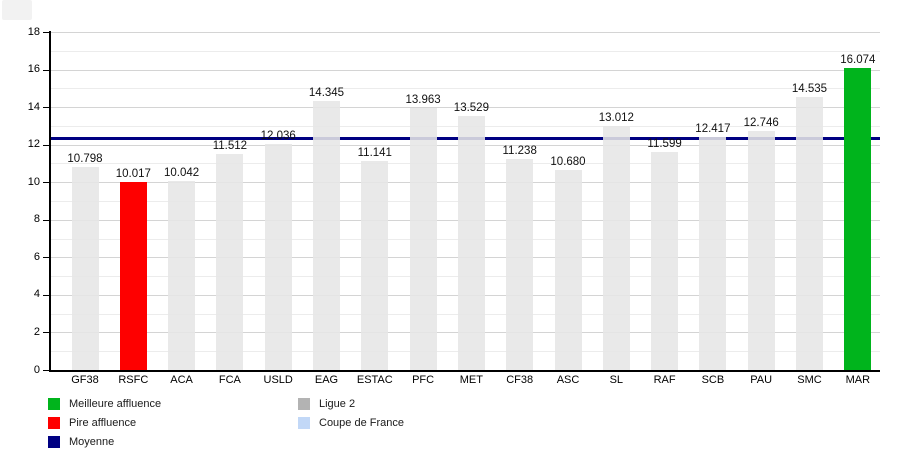  I want to click on bar-GF38, so click(85, 268).